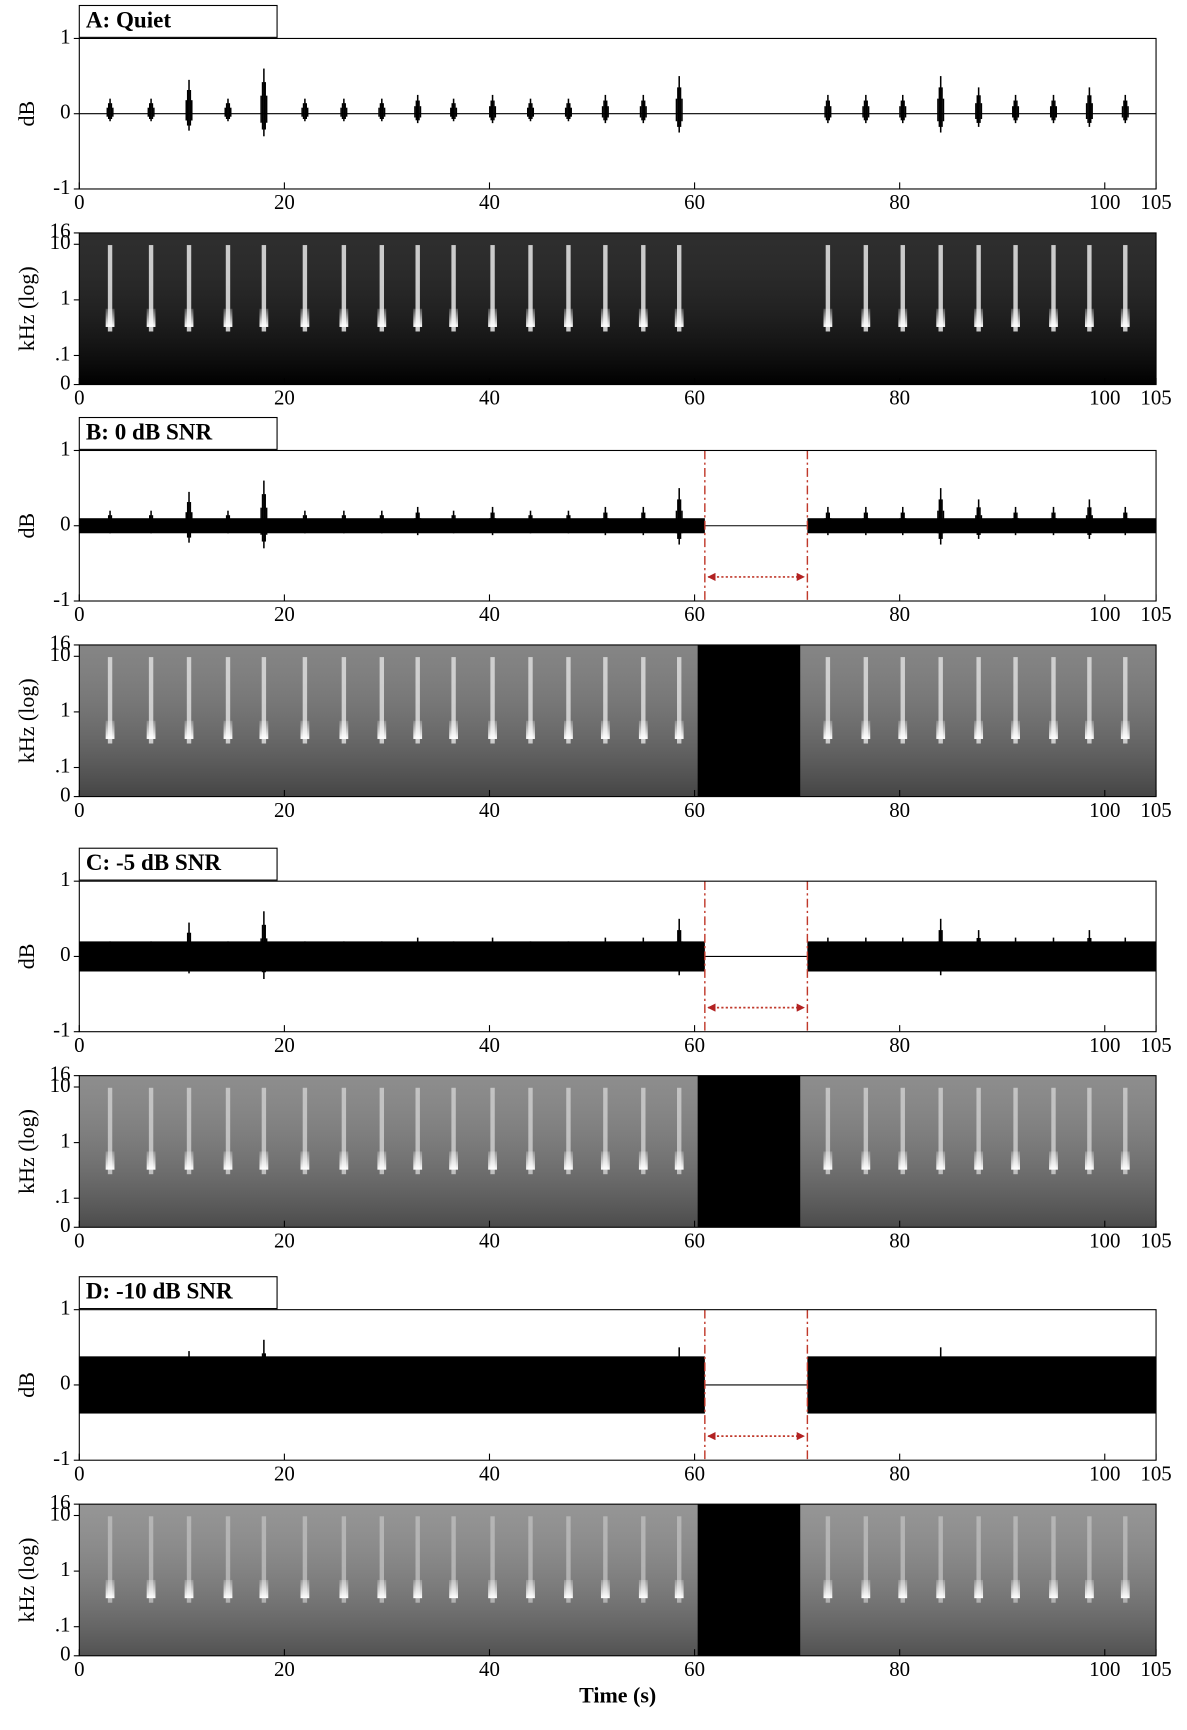 The height and width of the screenshot is (1730, 1187). Describe the element at coordinates (63, 353) in the screenshot. I see `y-tick-label: .1` at that location.